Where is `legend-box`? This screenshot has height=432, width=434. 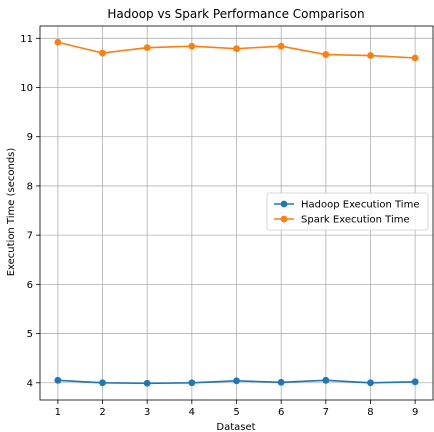
legend-box is located at coordinates (347, 211).